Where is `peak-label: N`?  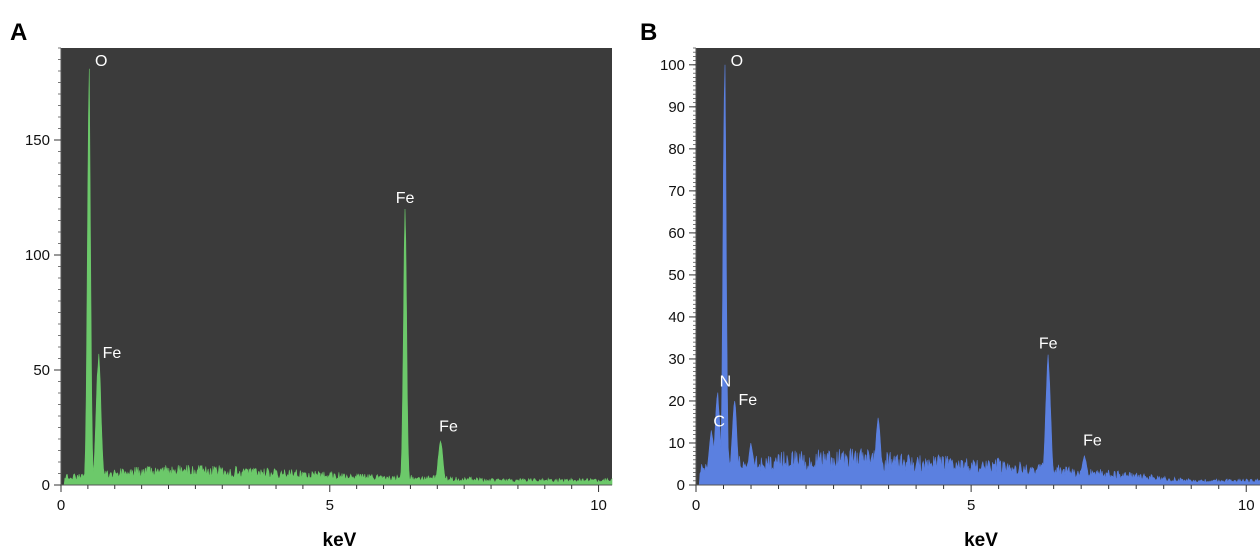
peak-label: N is located at coordinates (726, 382).